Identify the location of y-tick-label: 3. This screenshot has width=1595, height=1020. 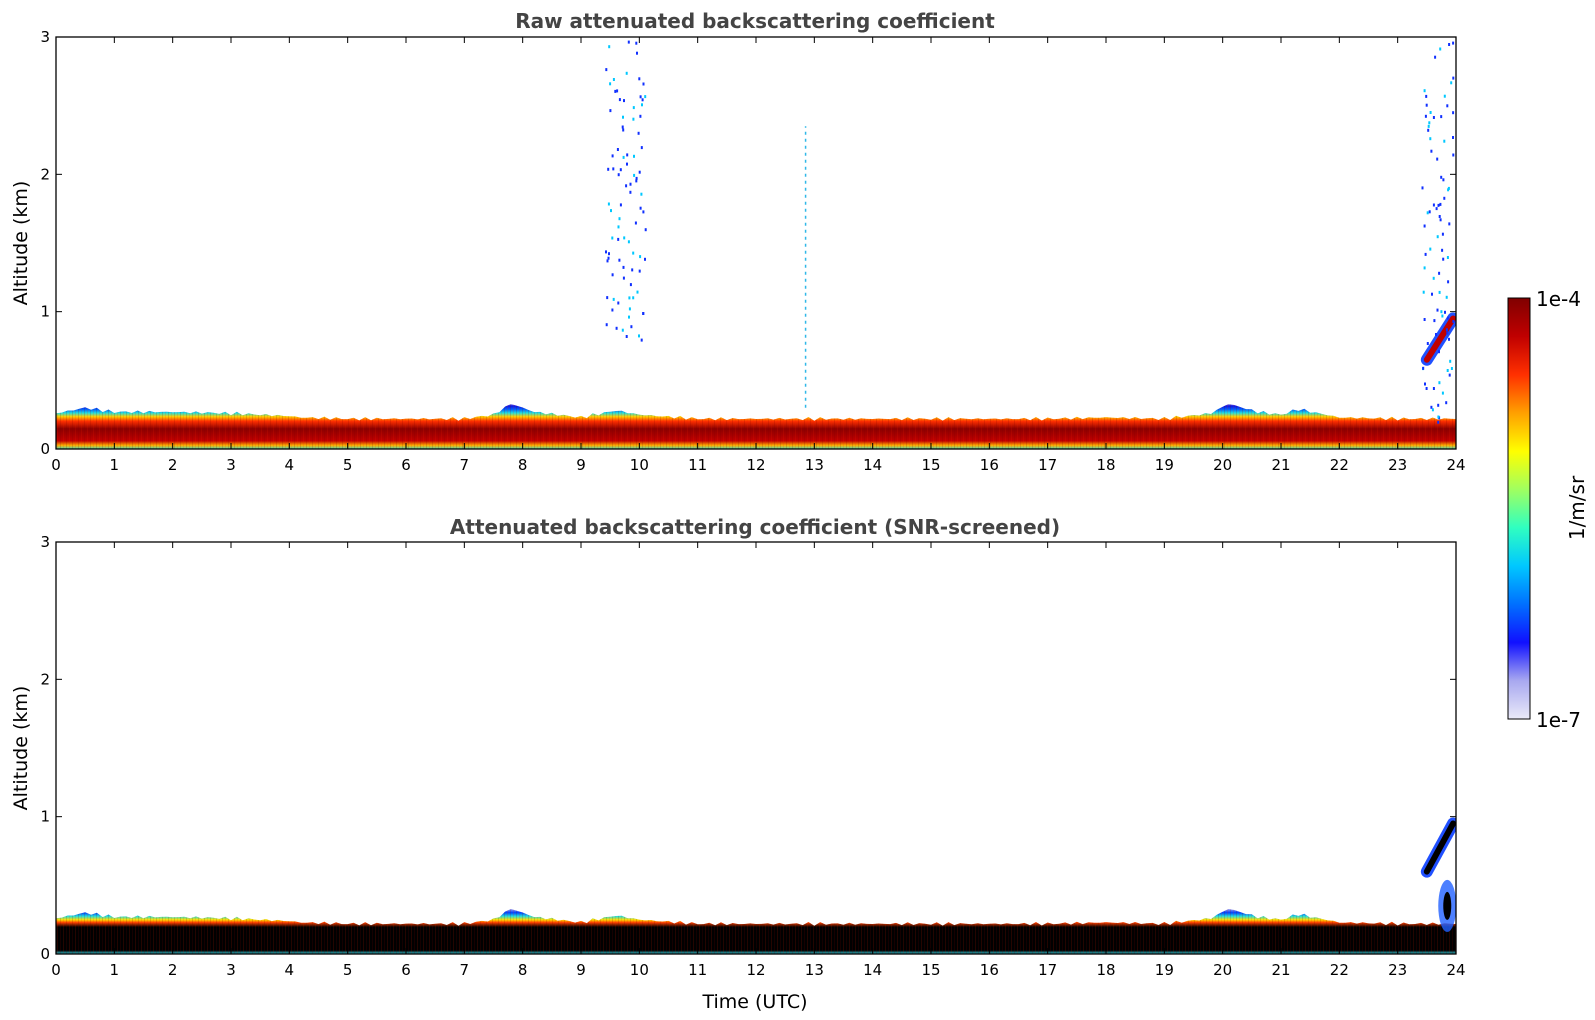
(45, 542).